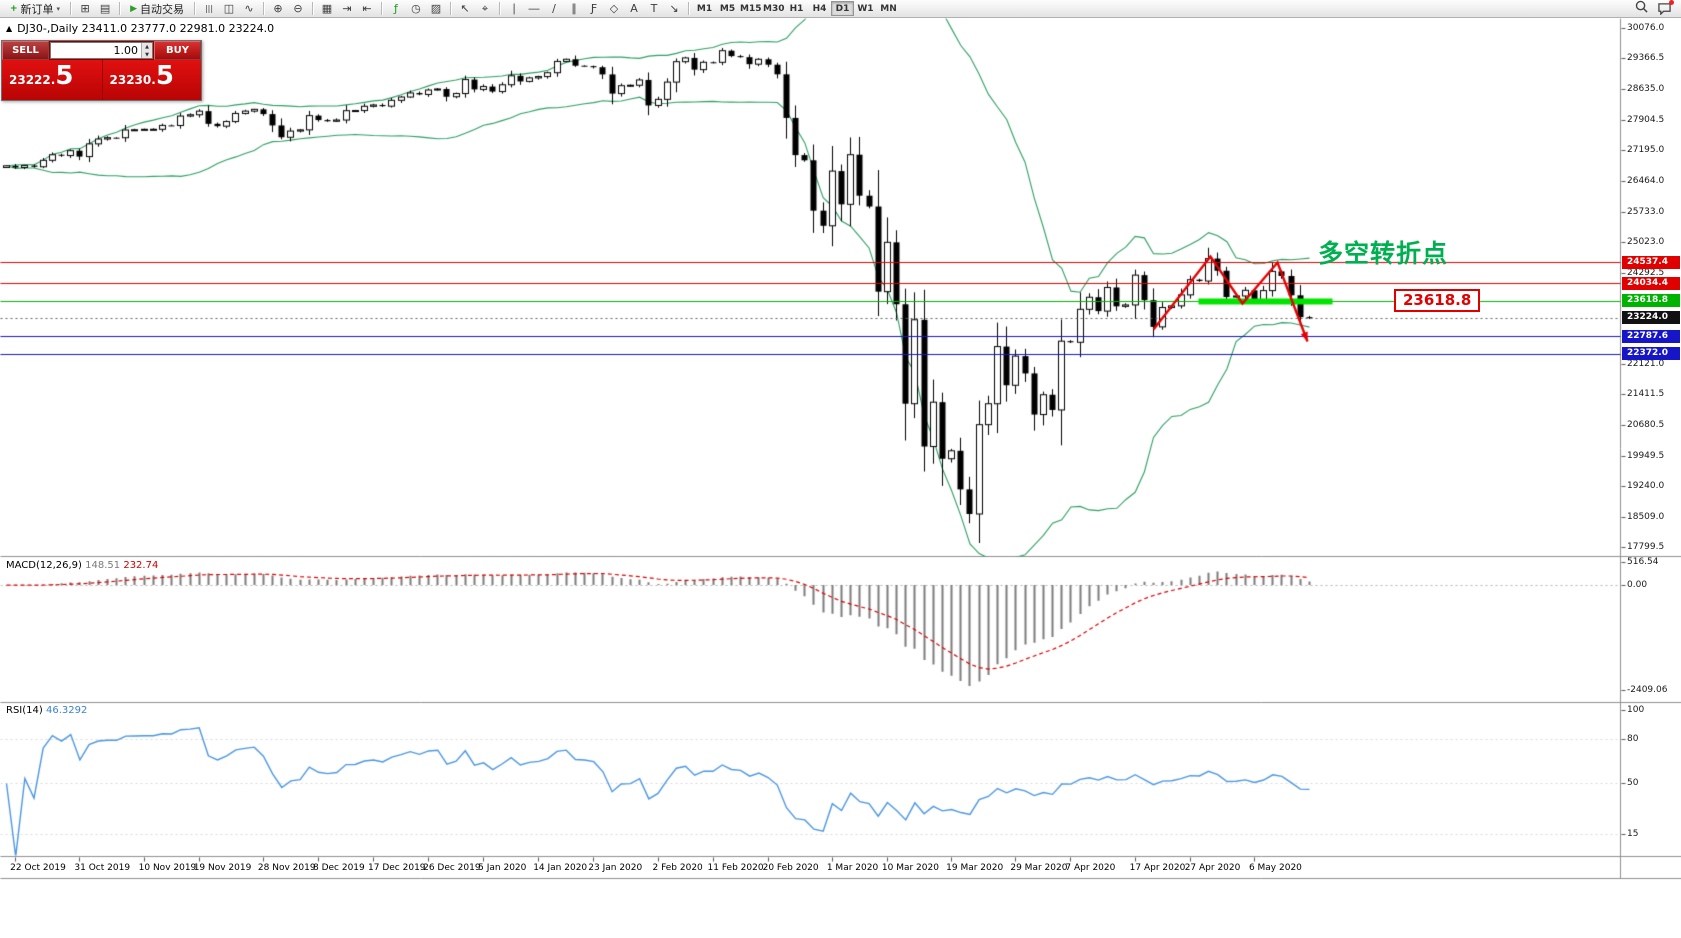  Describe the element at coordinates (1646, 517) in the screenshot. I see `price-tick-label: 18509.0` at that location.